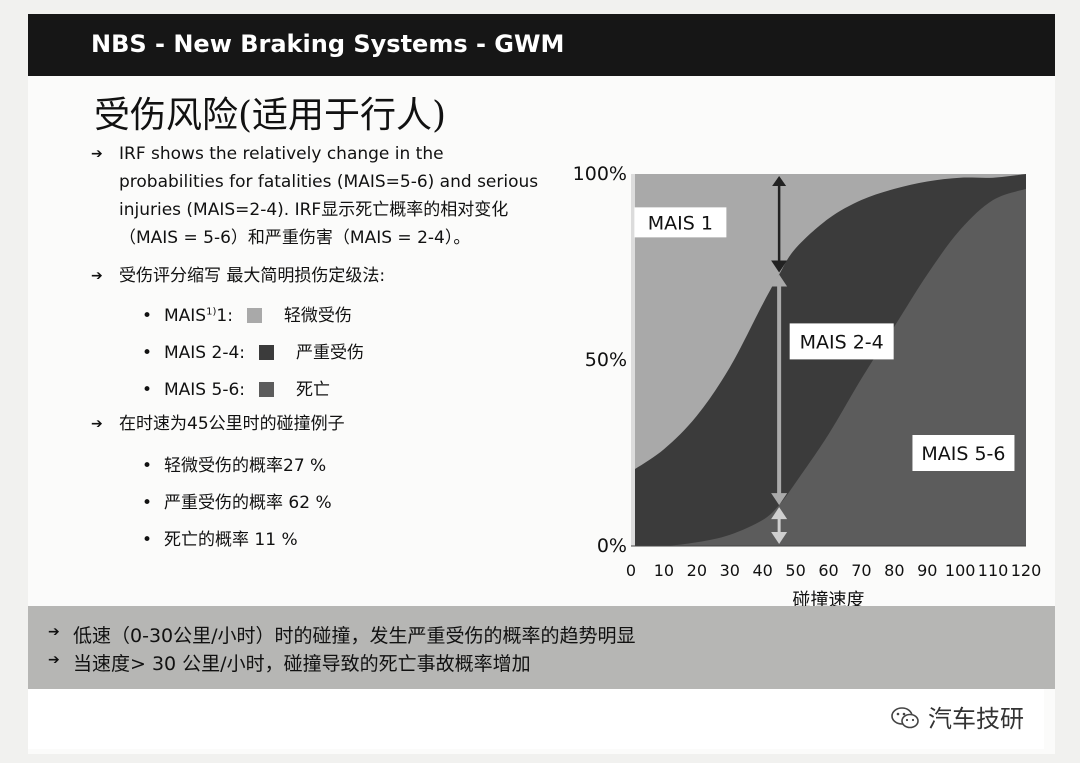 The width and height of the screenshot is (1080, 763). I want to click on x-tick-label: 0, so click(631, 570).